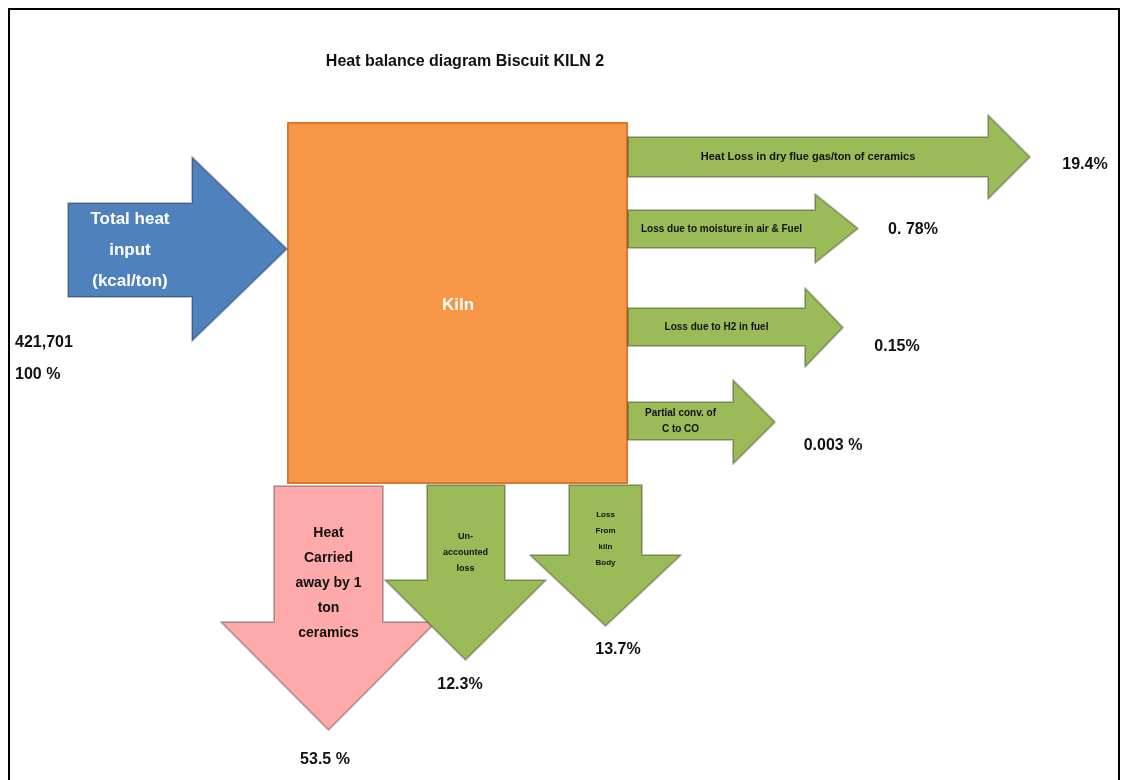 The image size is (1123, 780). Describe the element at coordinates (458, 304) in the screenshot. I see `text: Kiln` at that location.